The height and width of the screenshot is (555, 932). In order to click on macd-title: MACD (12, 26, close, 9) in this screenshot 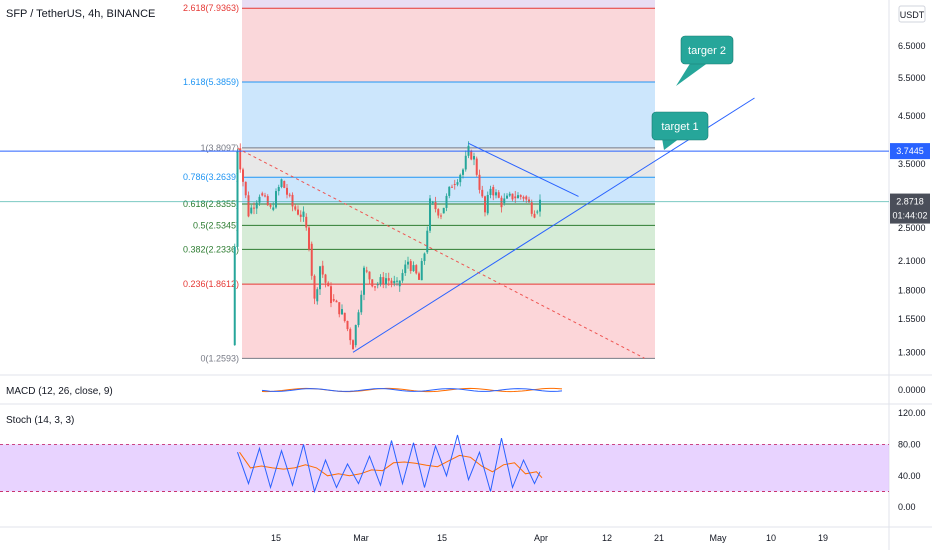, I will do `click(59, 391)`.